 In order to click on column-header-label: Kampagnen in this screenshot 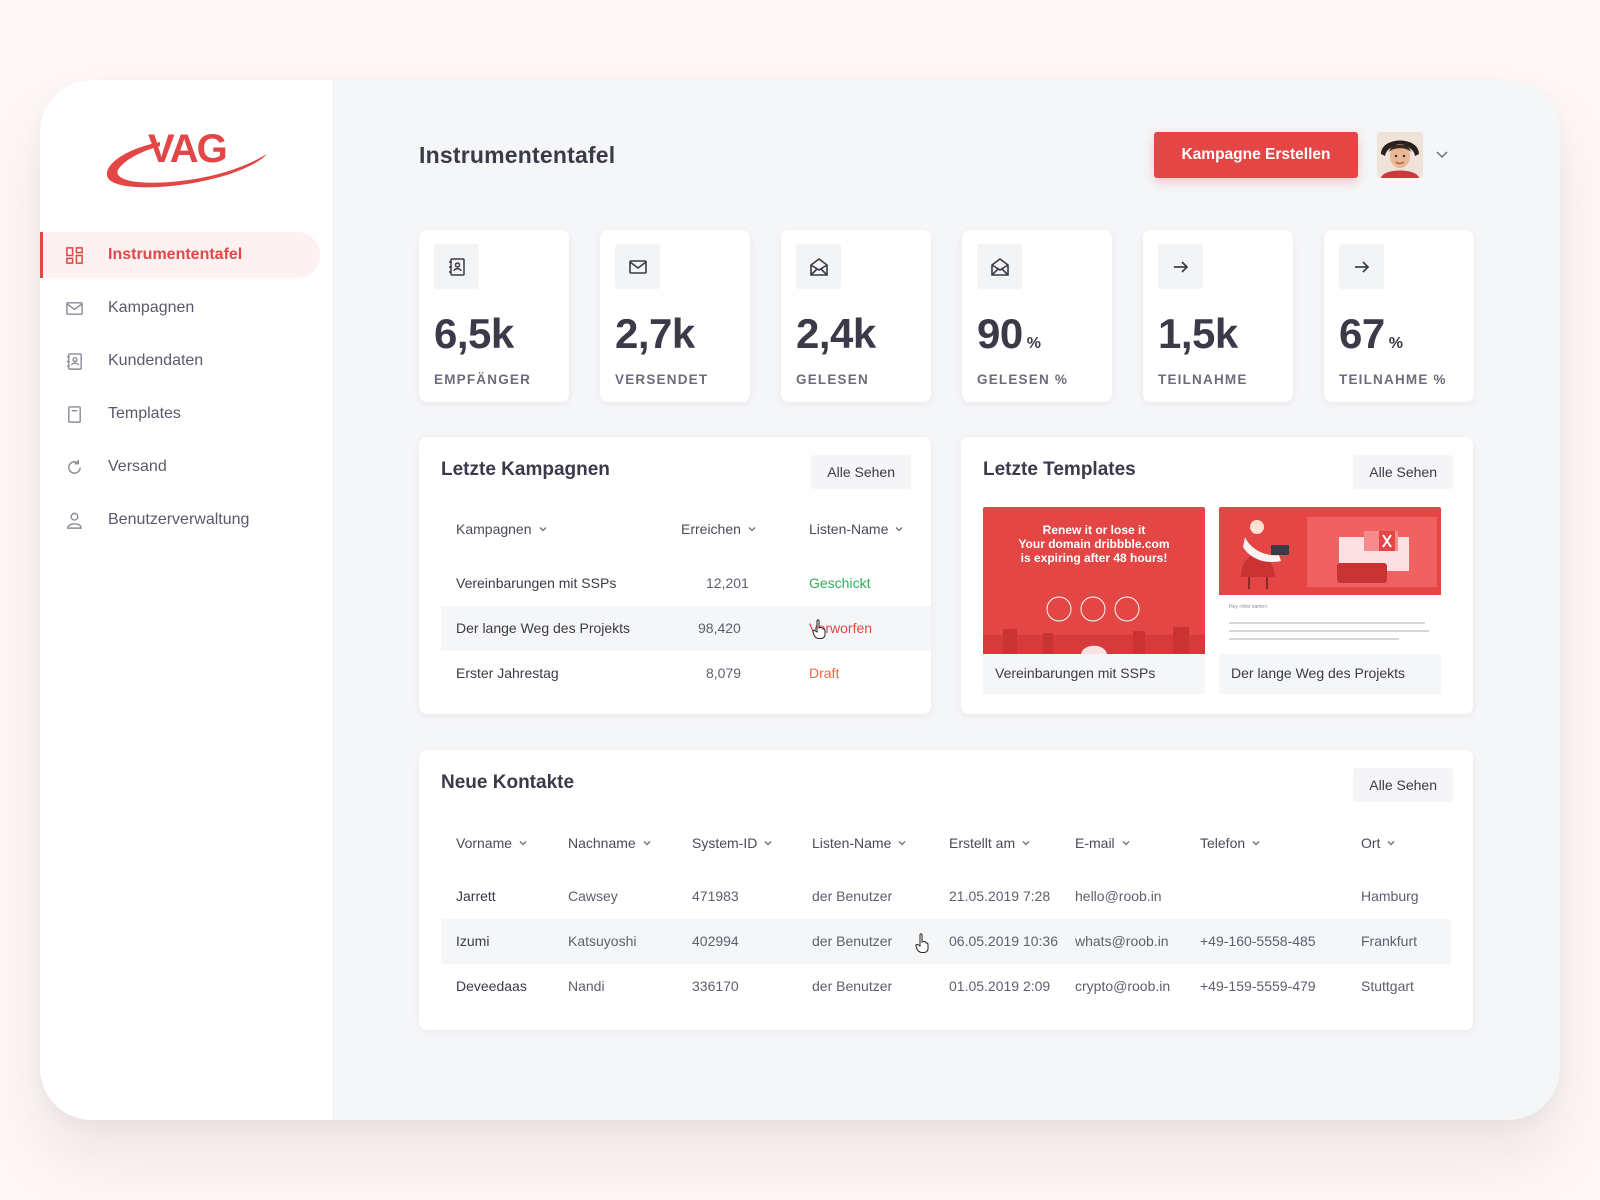, I will do `click(494, 529)`.